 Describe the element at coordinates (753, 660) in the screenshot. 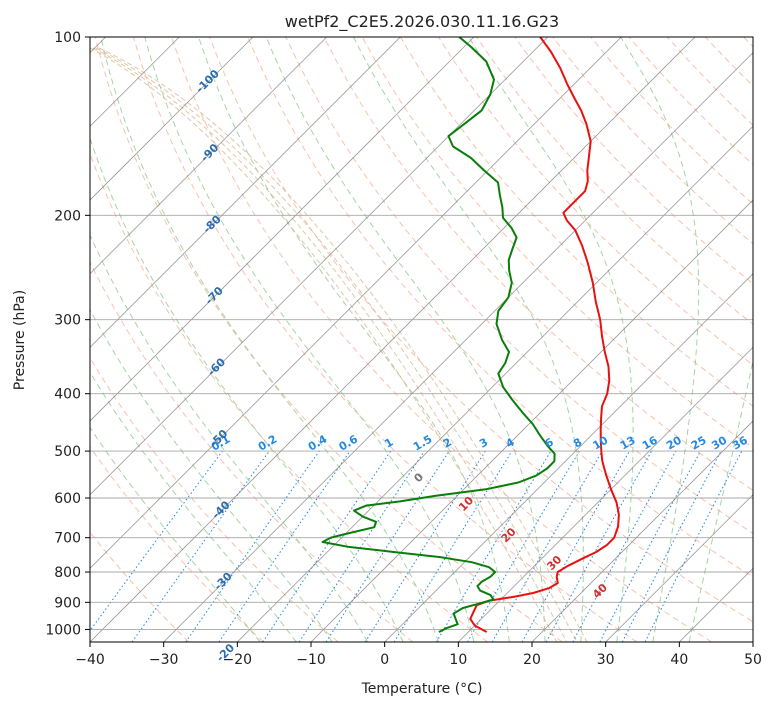

I see `x-tick-label: 50` at that location.